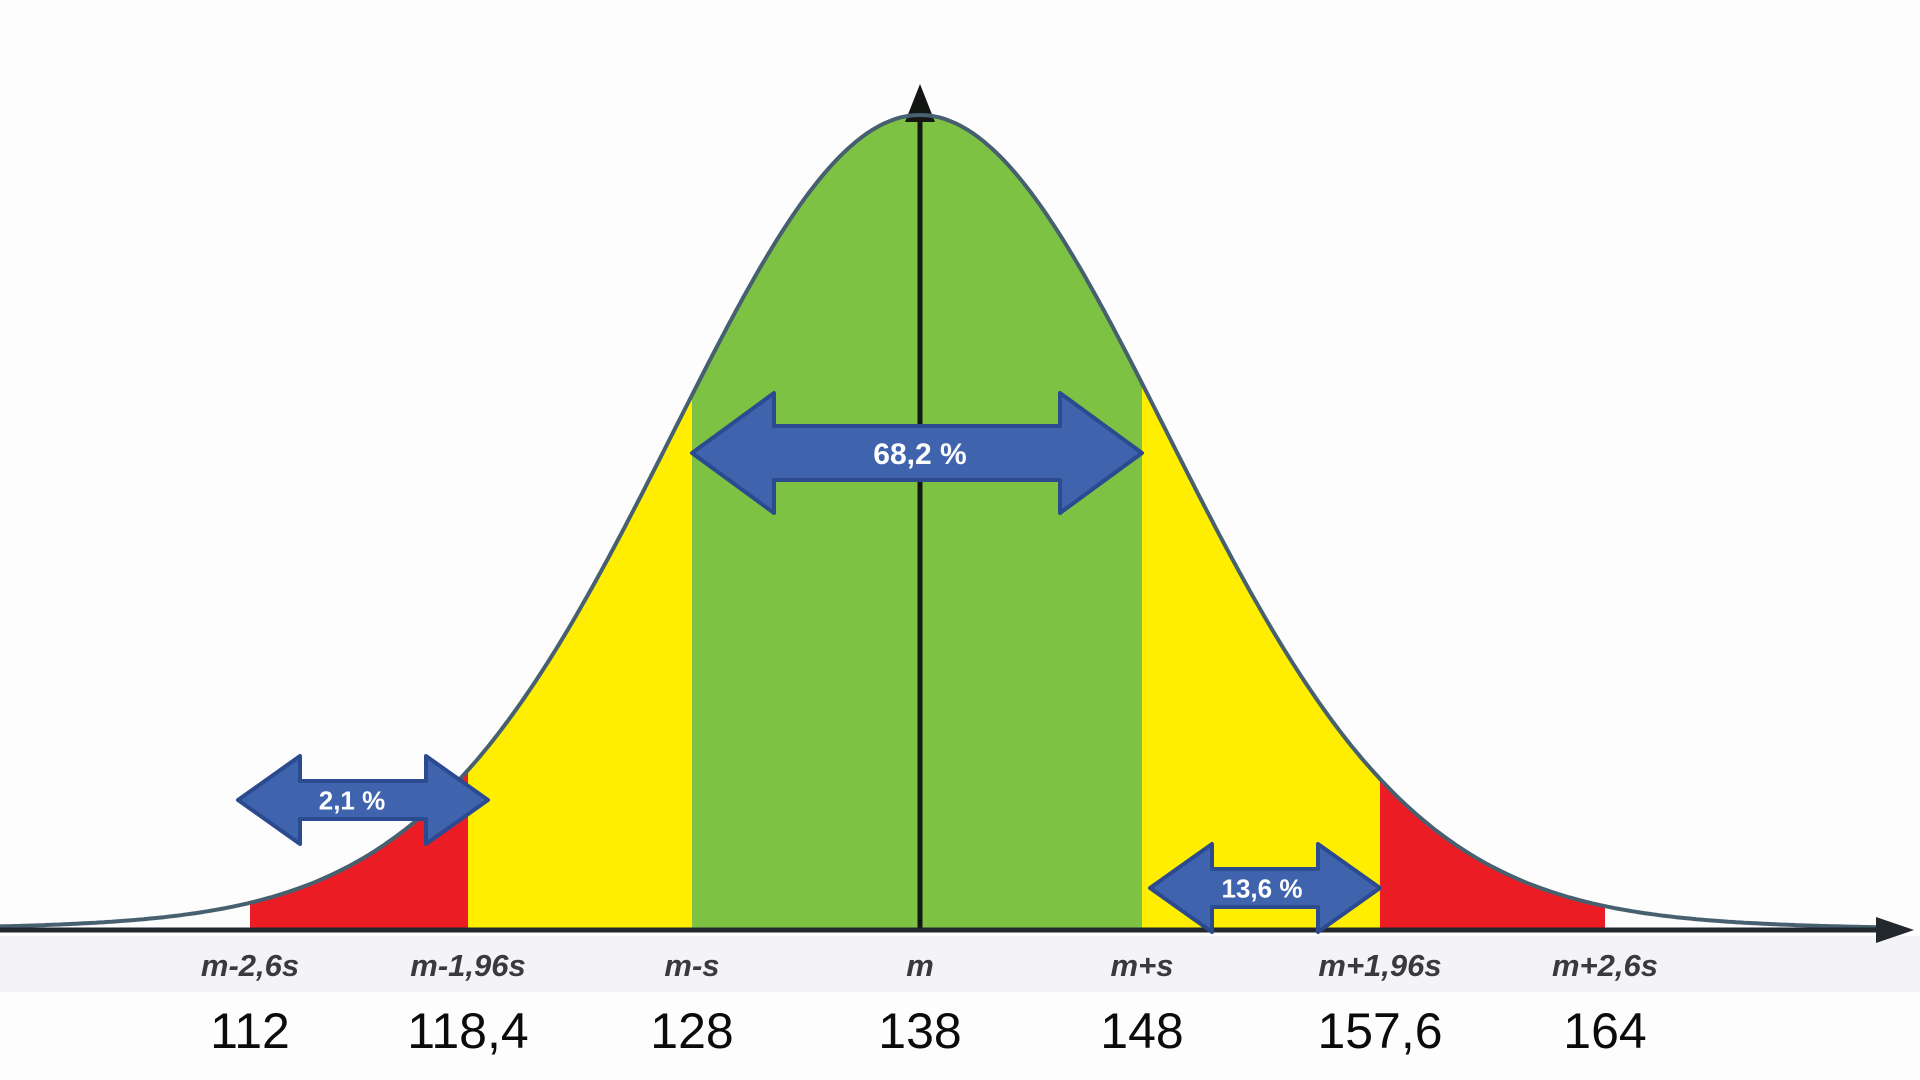  I want to click on region-red-left, so click(359, 850).